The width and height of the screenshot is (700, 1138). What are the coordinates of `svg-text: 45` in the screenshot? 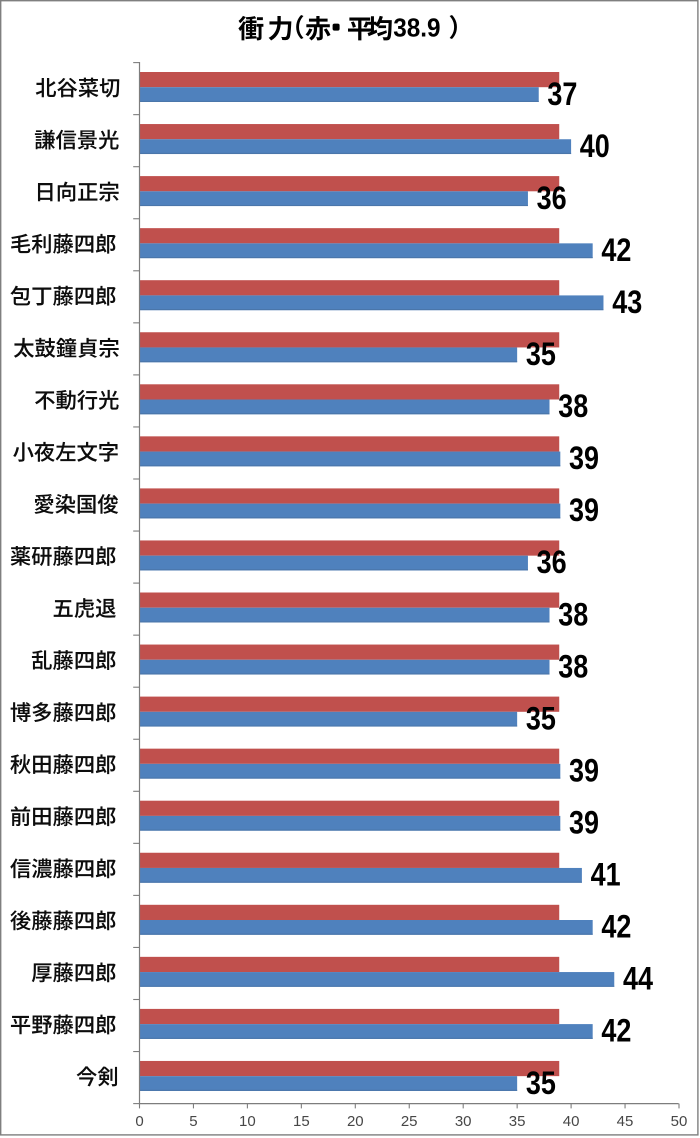 It's located at (625, 1121).